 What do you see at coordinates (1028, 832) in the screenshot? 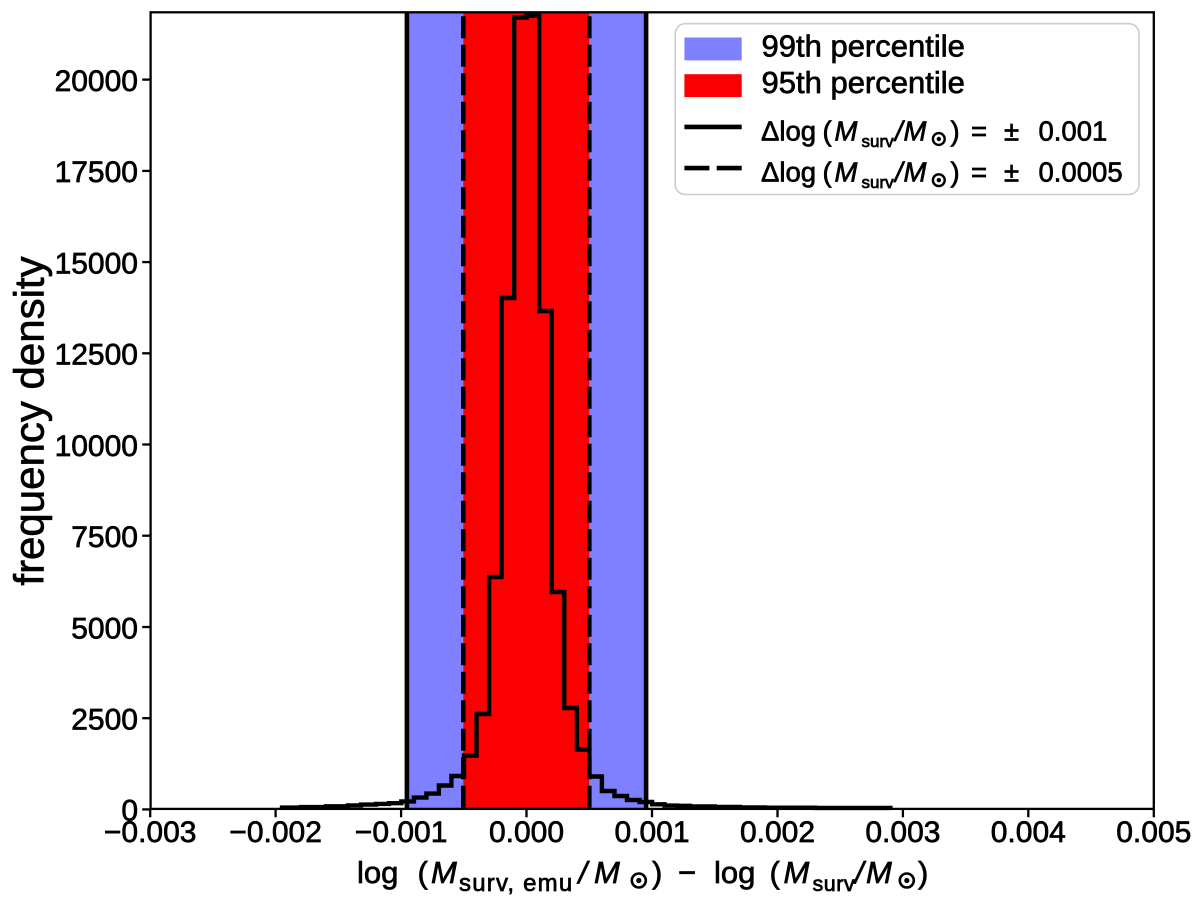
I see `svg-text: 0.004` at bounding box center [1028, 832].